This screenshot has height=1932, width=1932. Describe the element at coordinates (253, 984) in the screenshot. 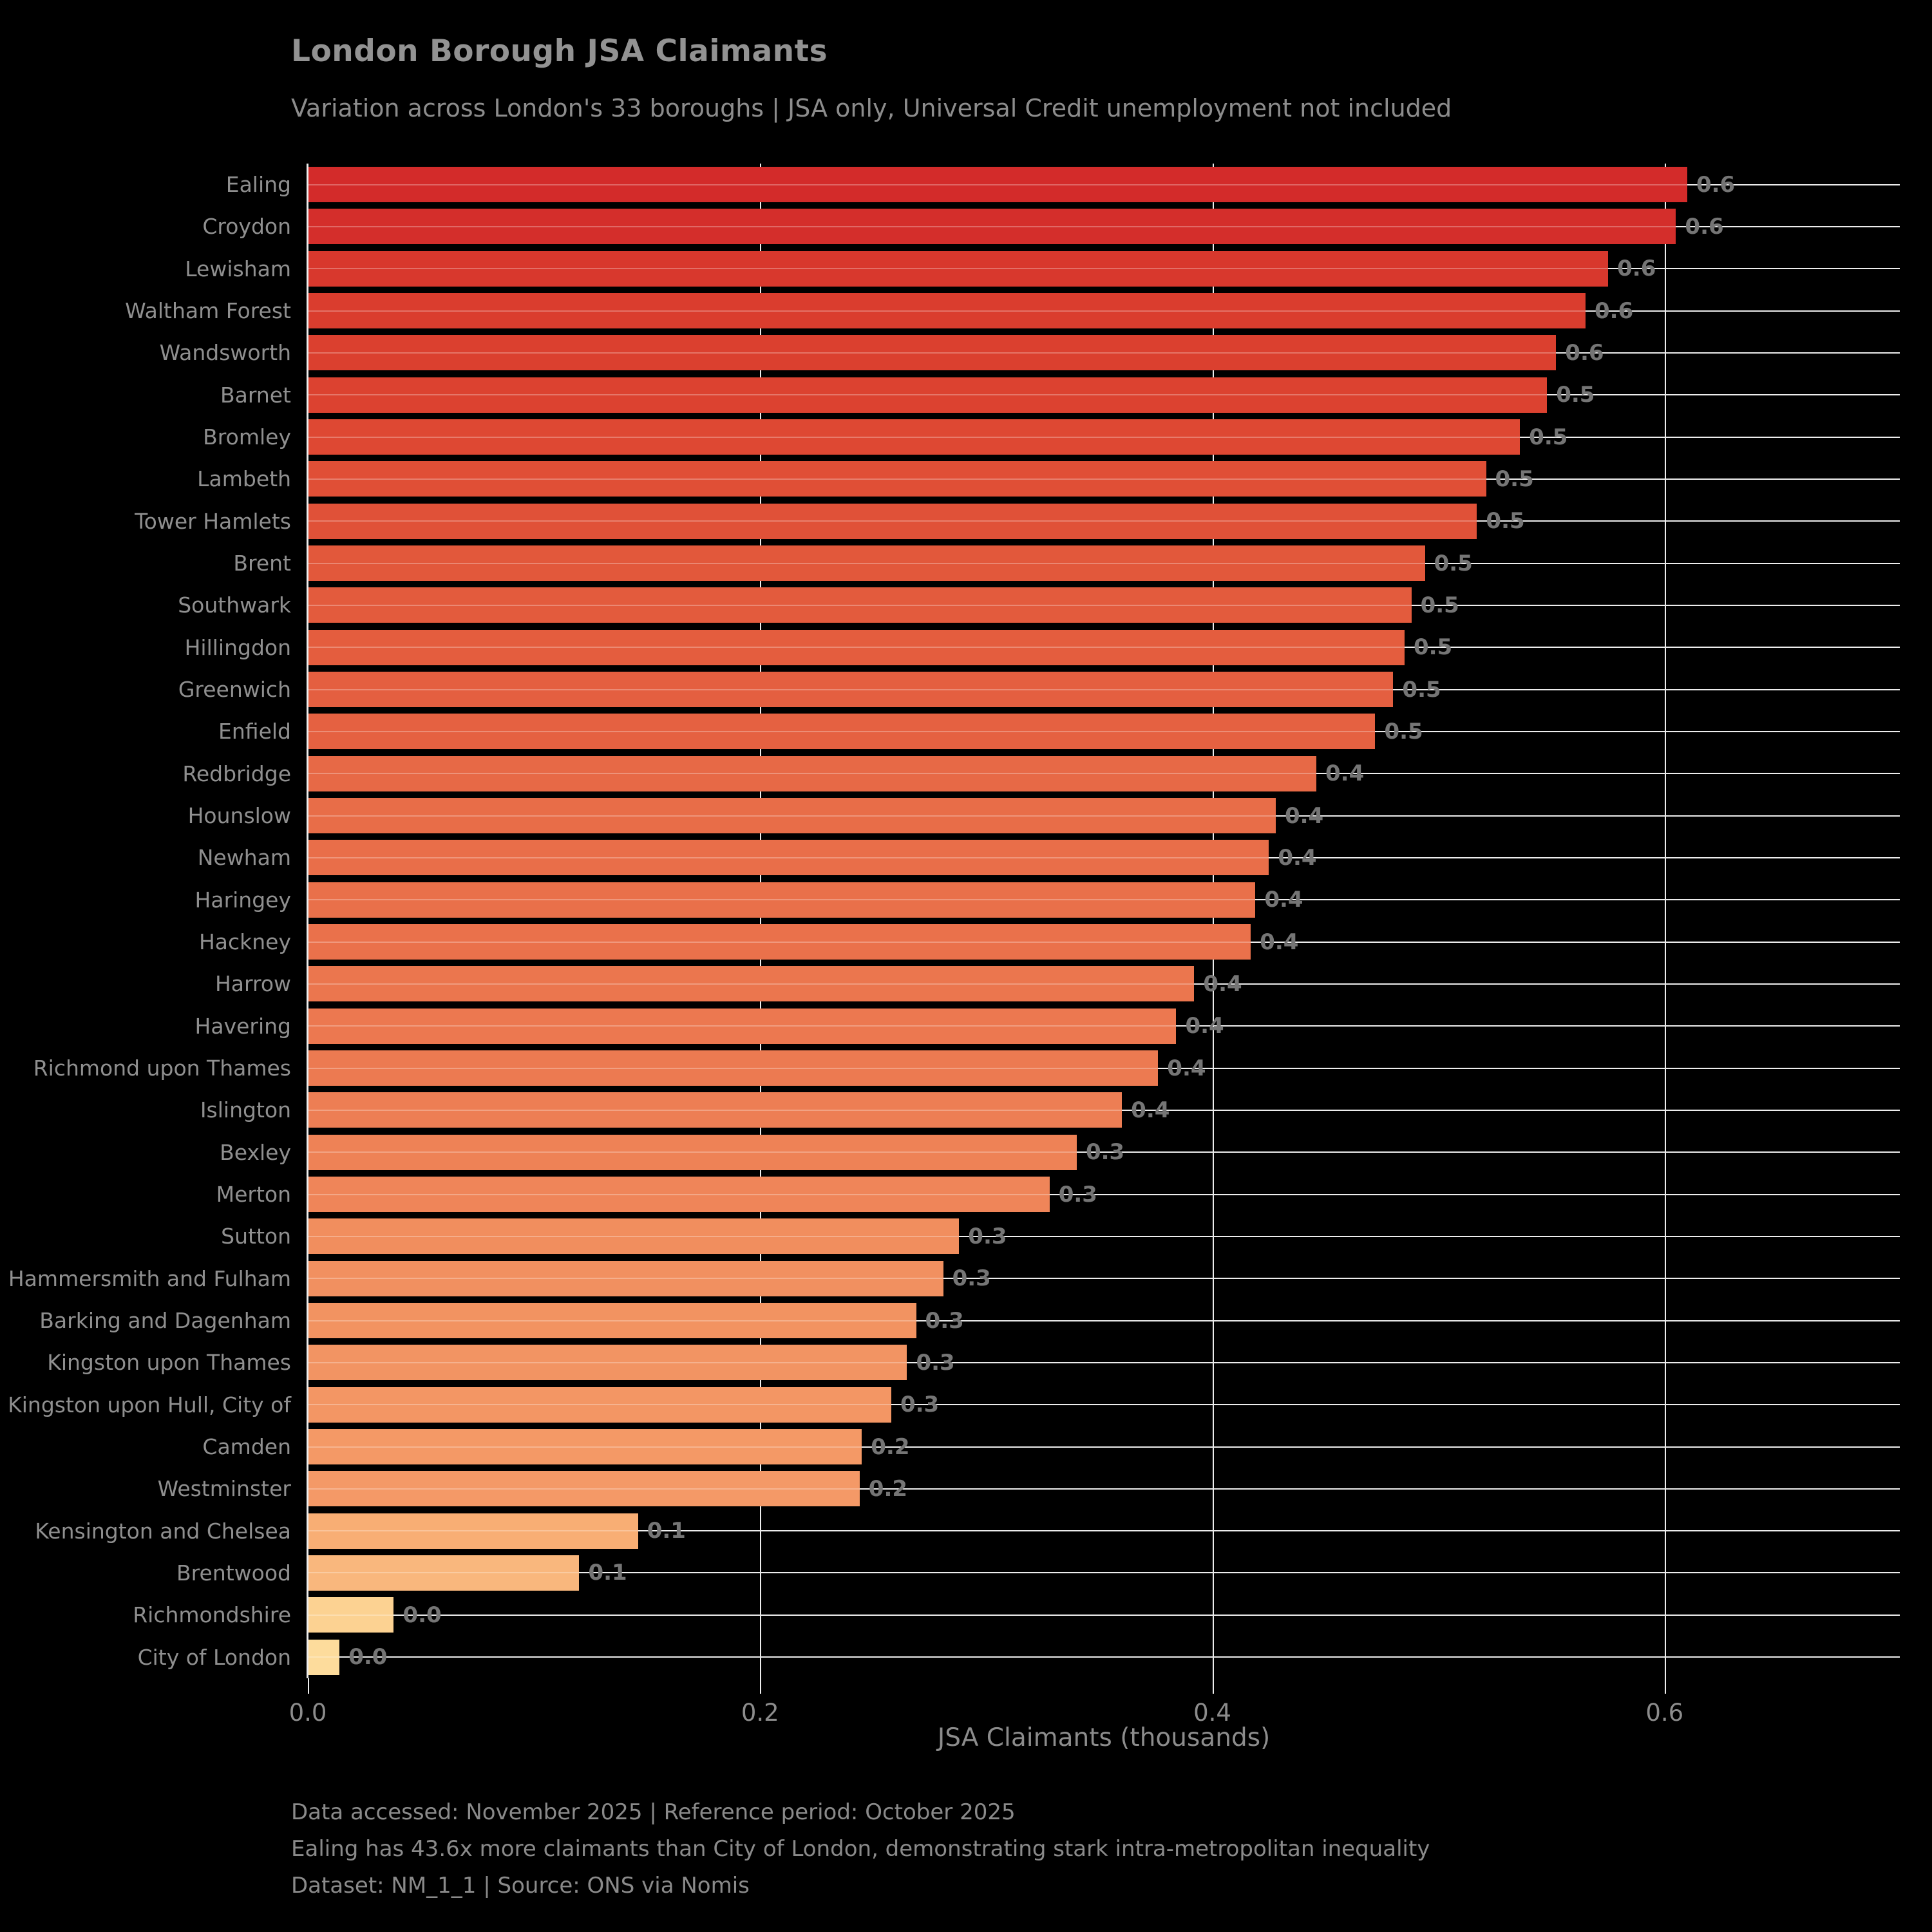

I see `category-label: Harrow` at that location.